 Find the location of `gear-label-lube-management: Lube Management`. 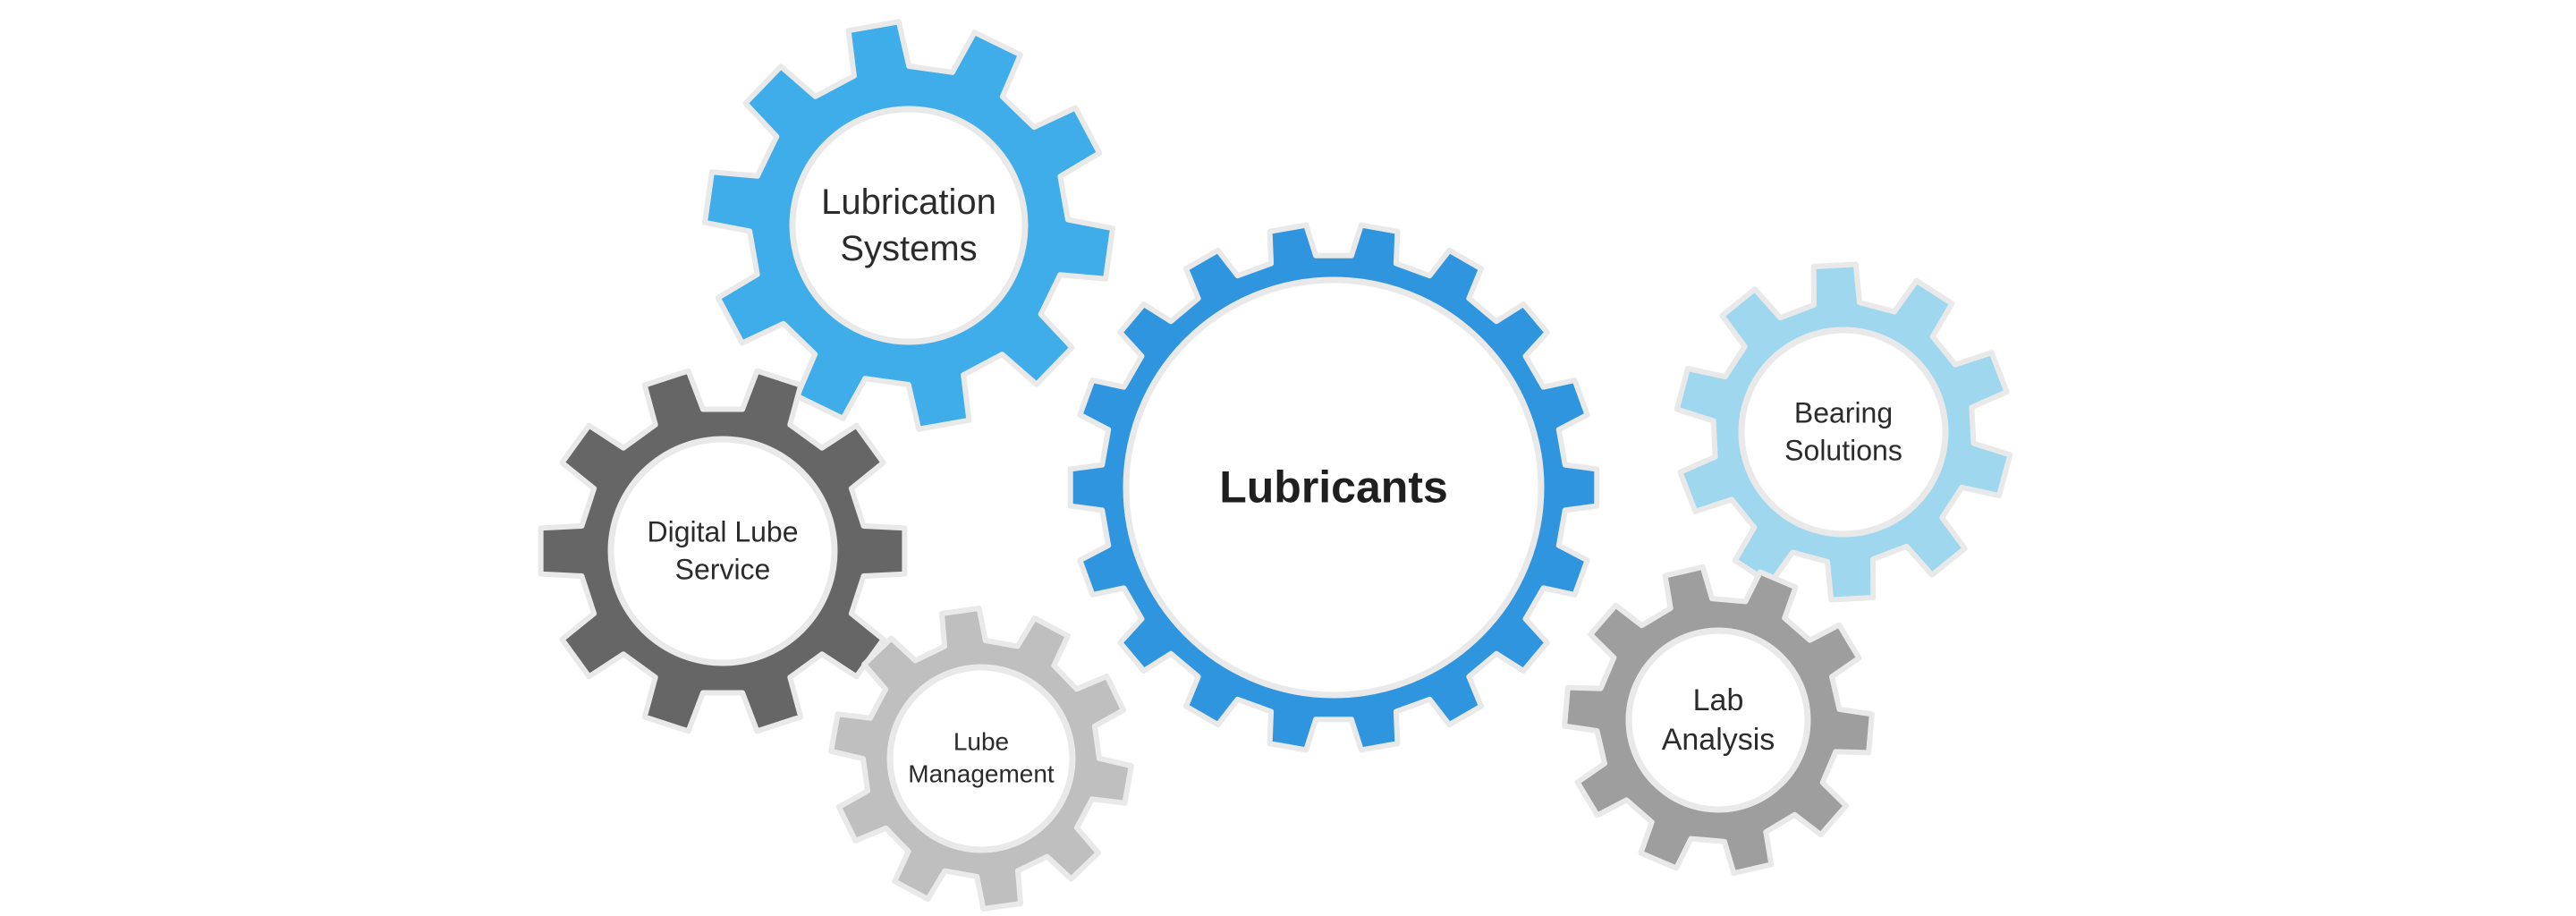

gear-label-lube-management: Lube Management is located at coordinates (981, 759).